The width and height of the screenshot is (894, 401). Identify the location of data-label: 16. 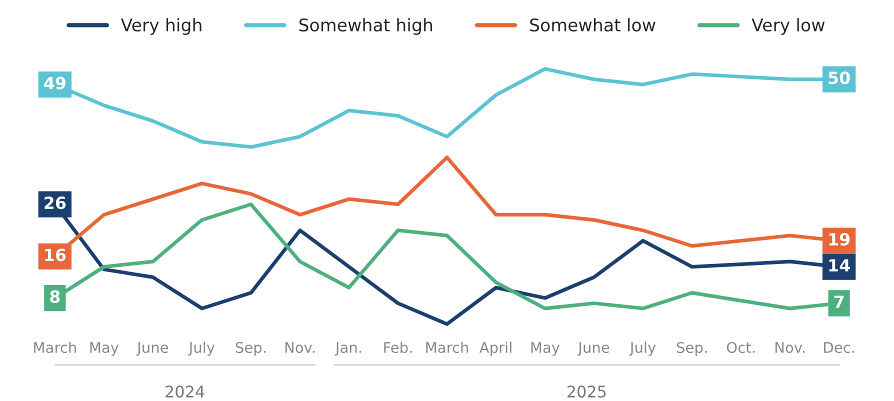
(55, 255).